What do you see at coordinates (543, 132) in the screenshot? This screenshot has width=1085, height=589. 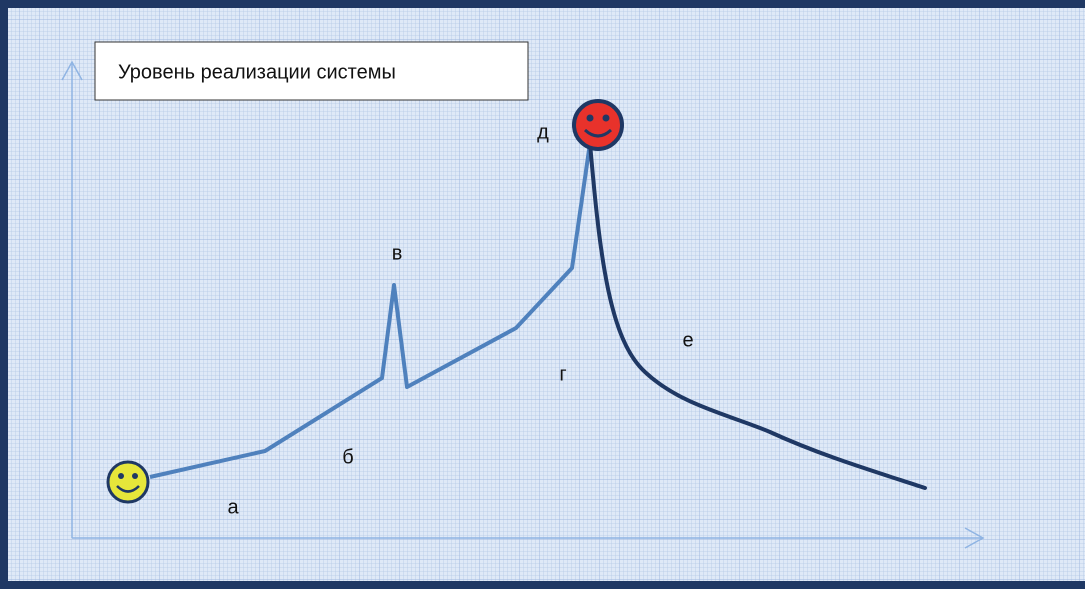 I see `label: д` at bounding box center [543, 132].